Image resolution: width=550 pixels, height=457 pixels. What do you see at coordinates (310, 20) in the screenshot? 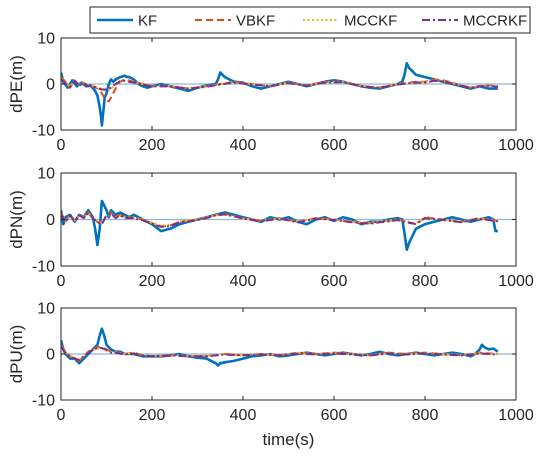
I see `legend: KF VBKF MCCKF MCCRKF` at bounding box center [310, 20].